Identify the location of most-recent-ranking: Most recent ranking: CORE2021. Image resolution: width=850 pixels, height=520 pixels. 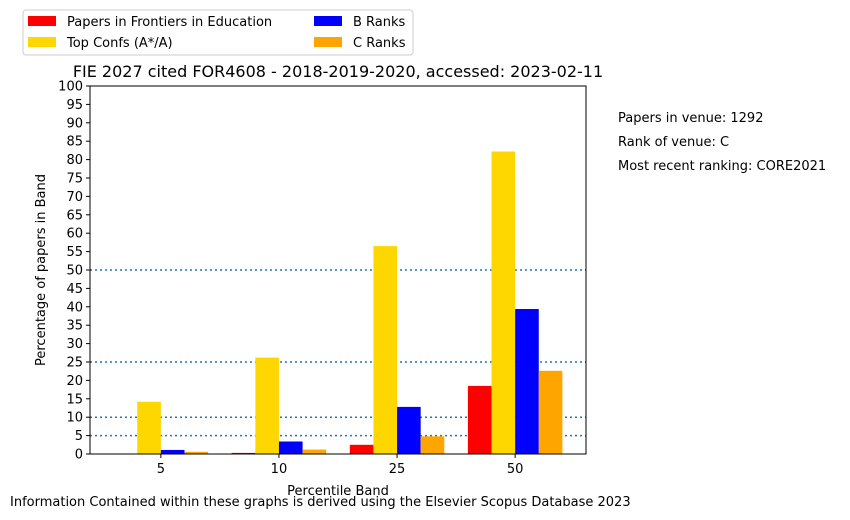
(722, 166).